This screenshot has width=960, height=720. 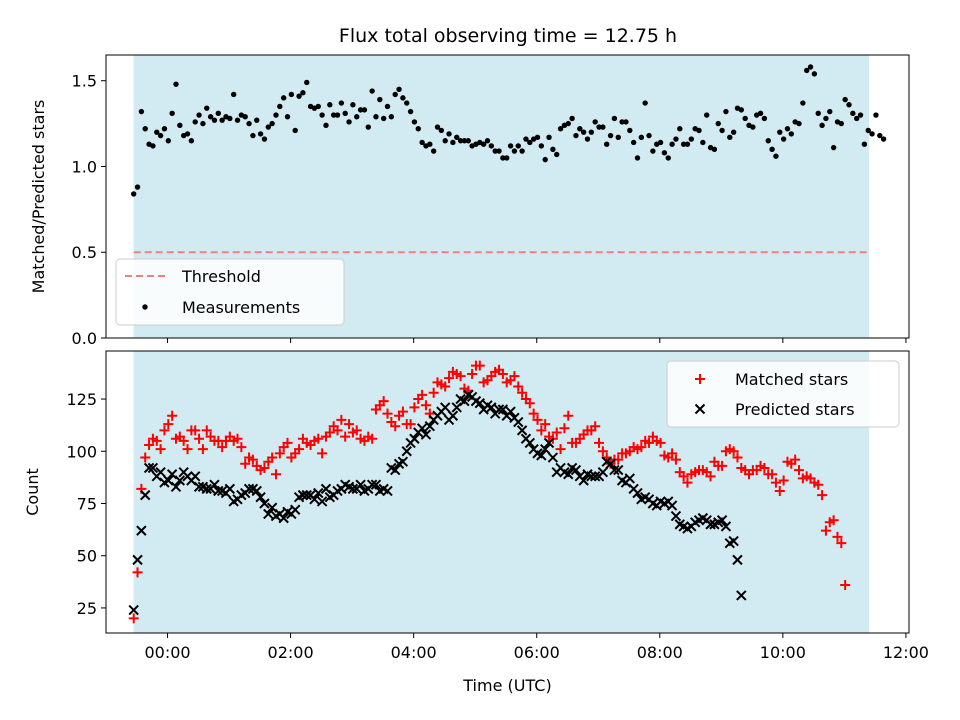 What do you see at coordinates (230, 292) in the screenshot?
I see `legend-top: Threshold Measurements` at bounding box center [230, 292].